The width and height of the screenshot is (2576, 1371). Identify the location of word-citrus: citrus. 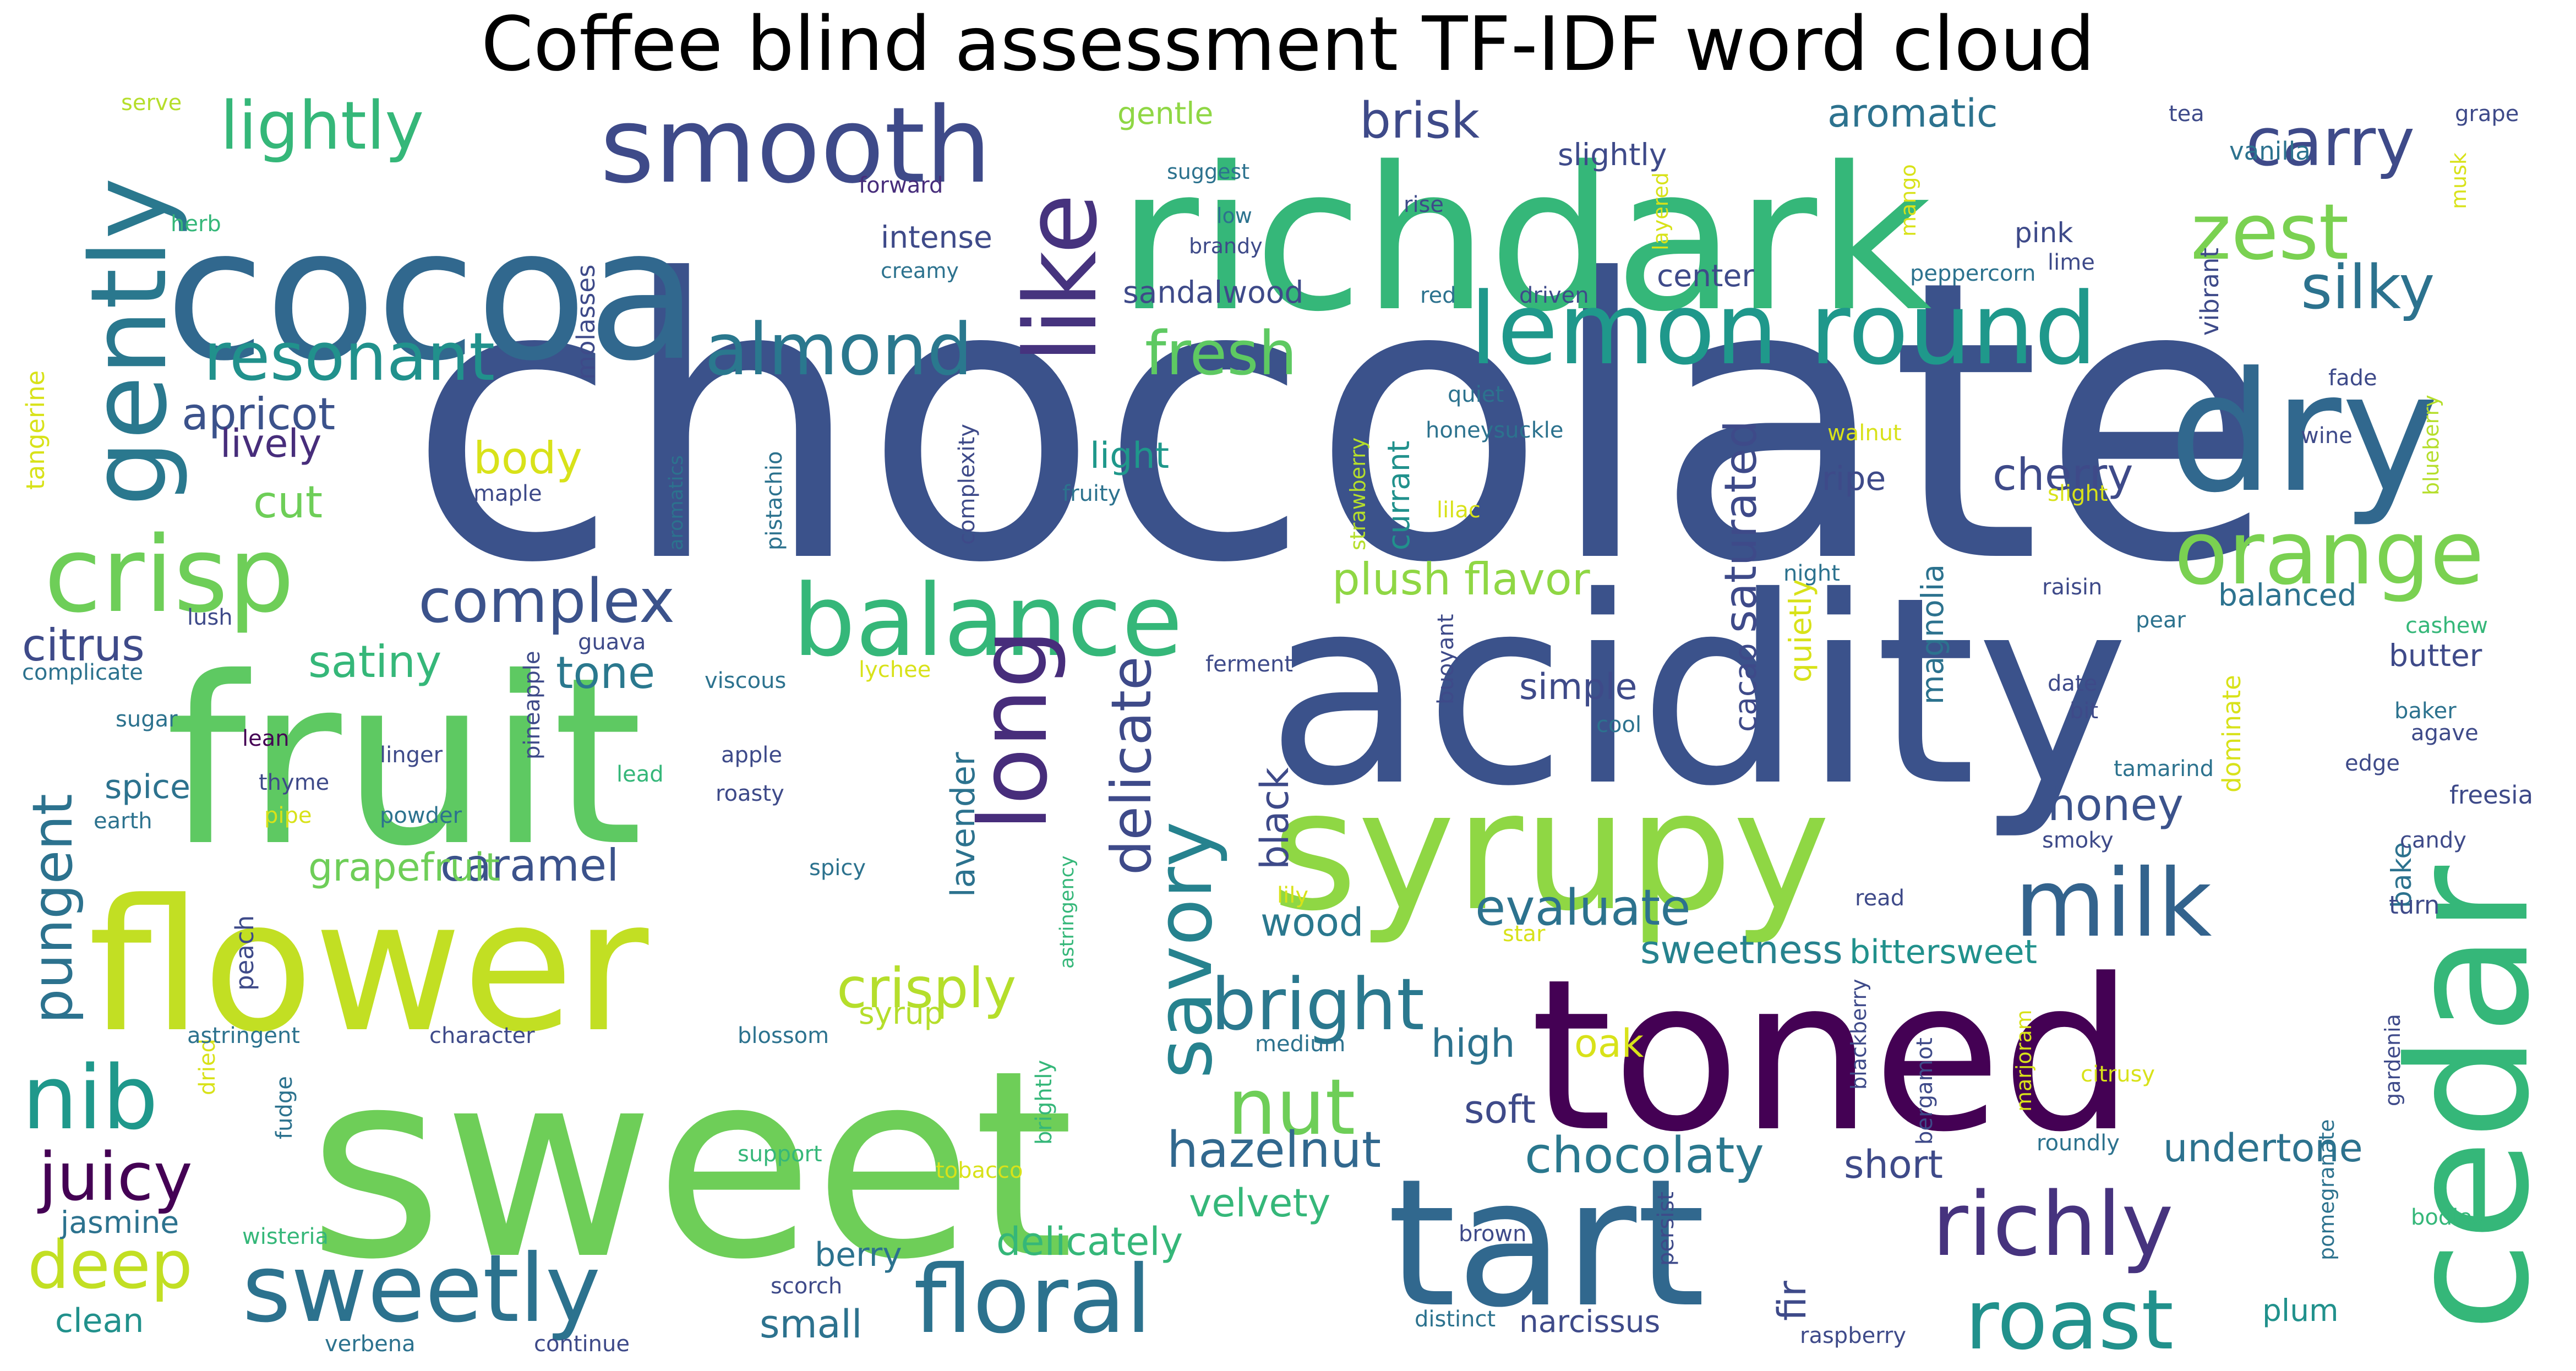
(84, 645).